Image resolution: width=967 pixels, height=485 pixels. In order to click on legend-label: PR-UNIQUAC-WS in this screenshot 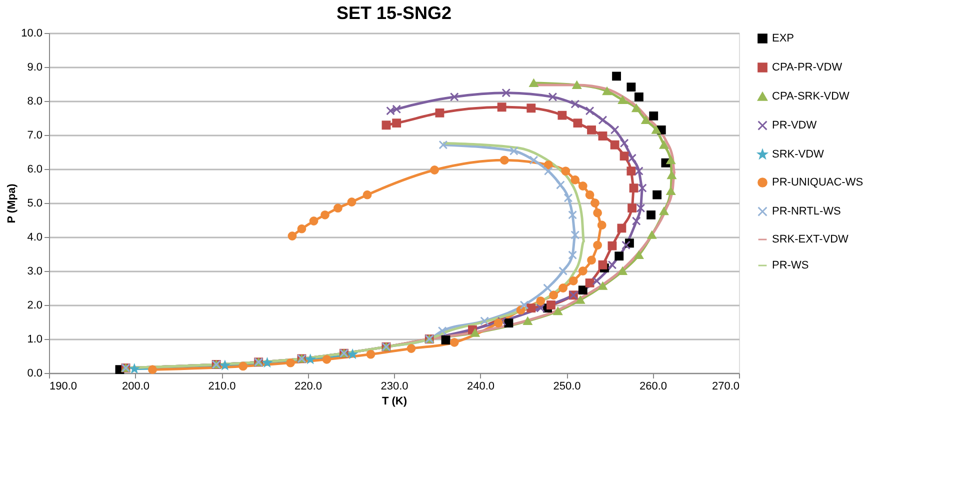, I will do `click(818, 182)`.